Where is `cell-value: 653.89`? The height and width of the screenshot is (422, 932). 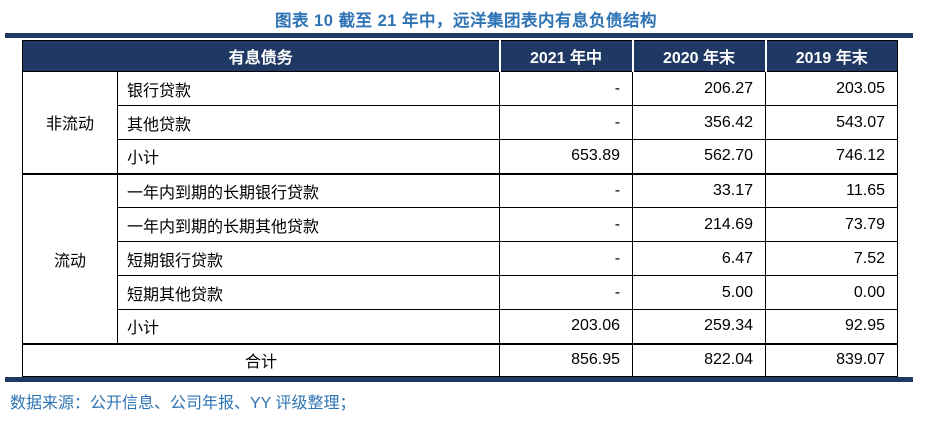
cell-value: 653.89 is located at coordinates (566, 156).